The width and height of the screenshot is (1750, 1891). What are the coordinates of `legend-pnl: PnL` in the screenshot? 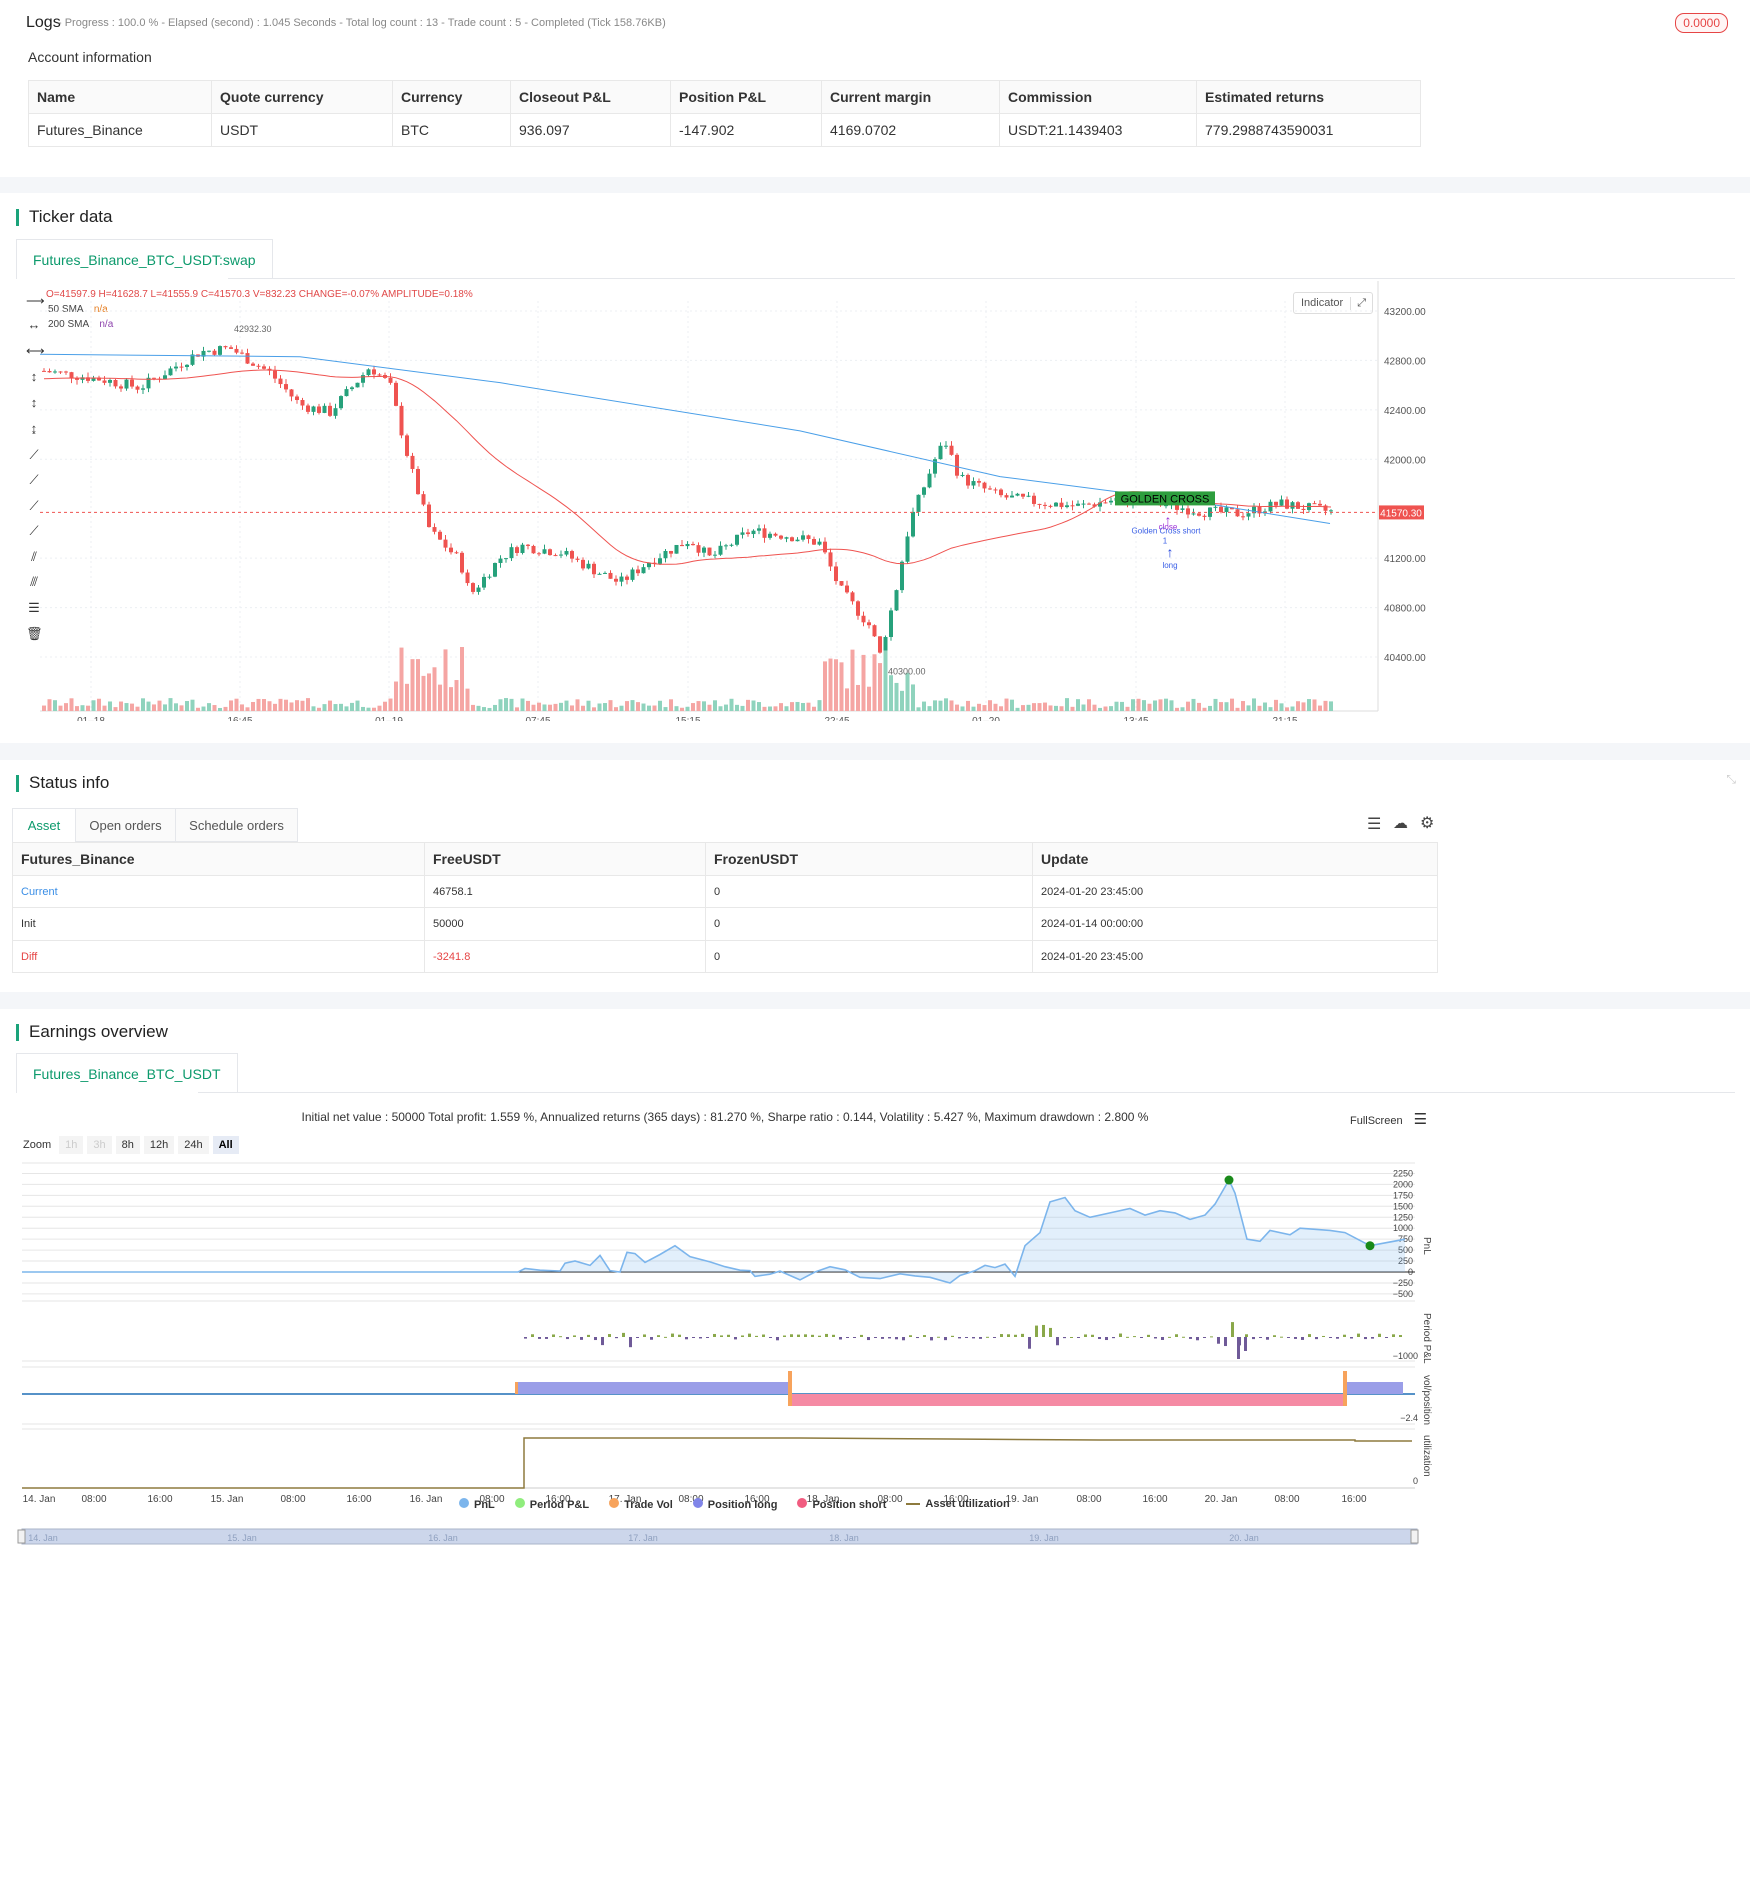 It's located at (477, 1504).